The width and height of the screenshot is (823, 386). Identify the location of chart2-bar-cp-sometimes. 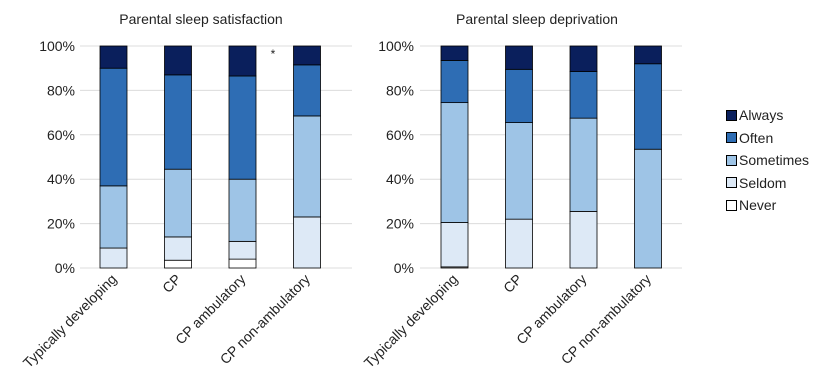
(519, 171).